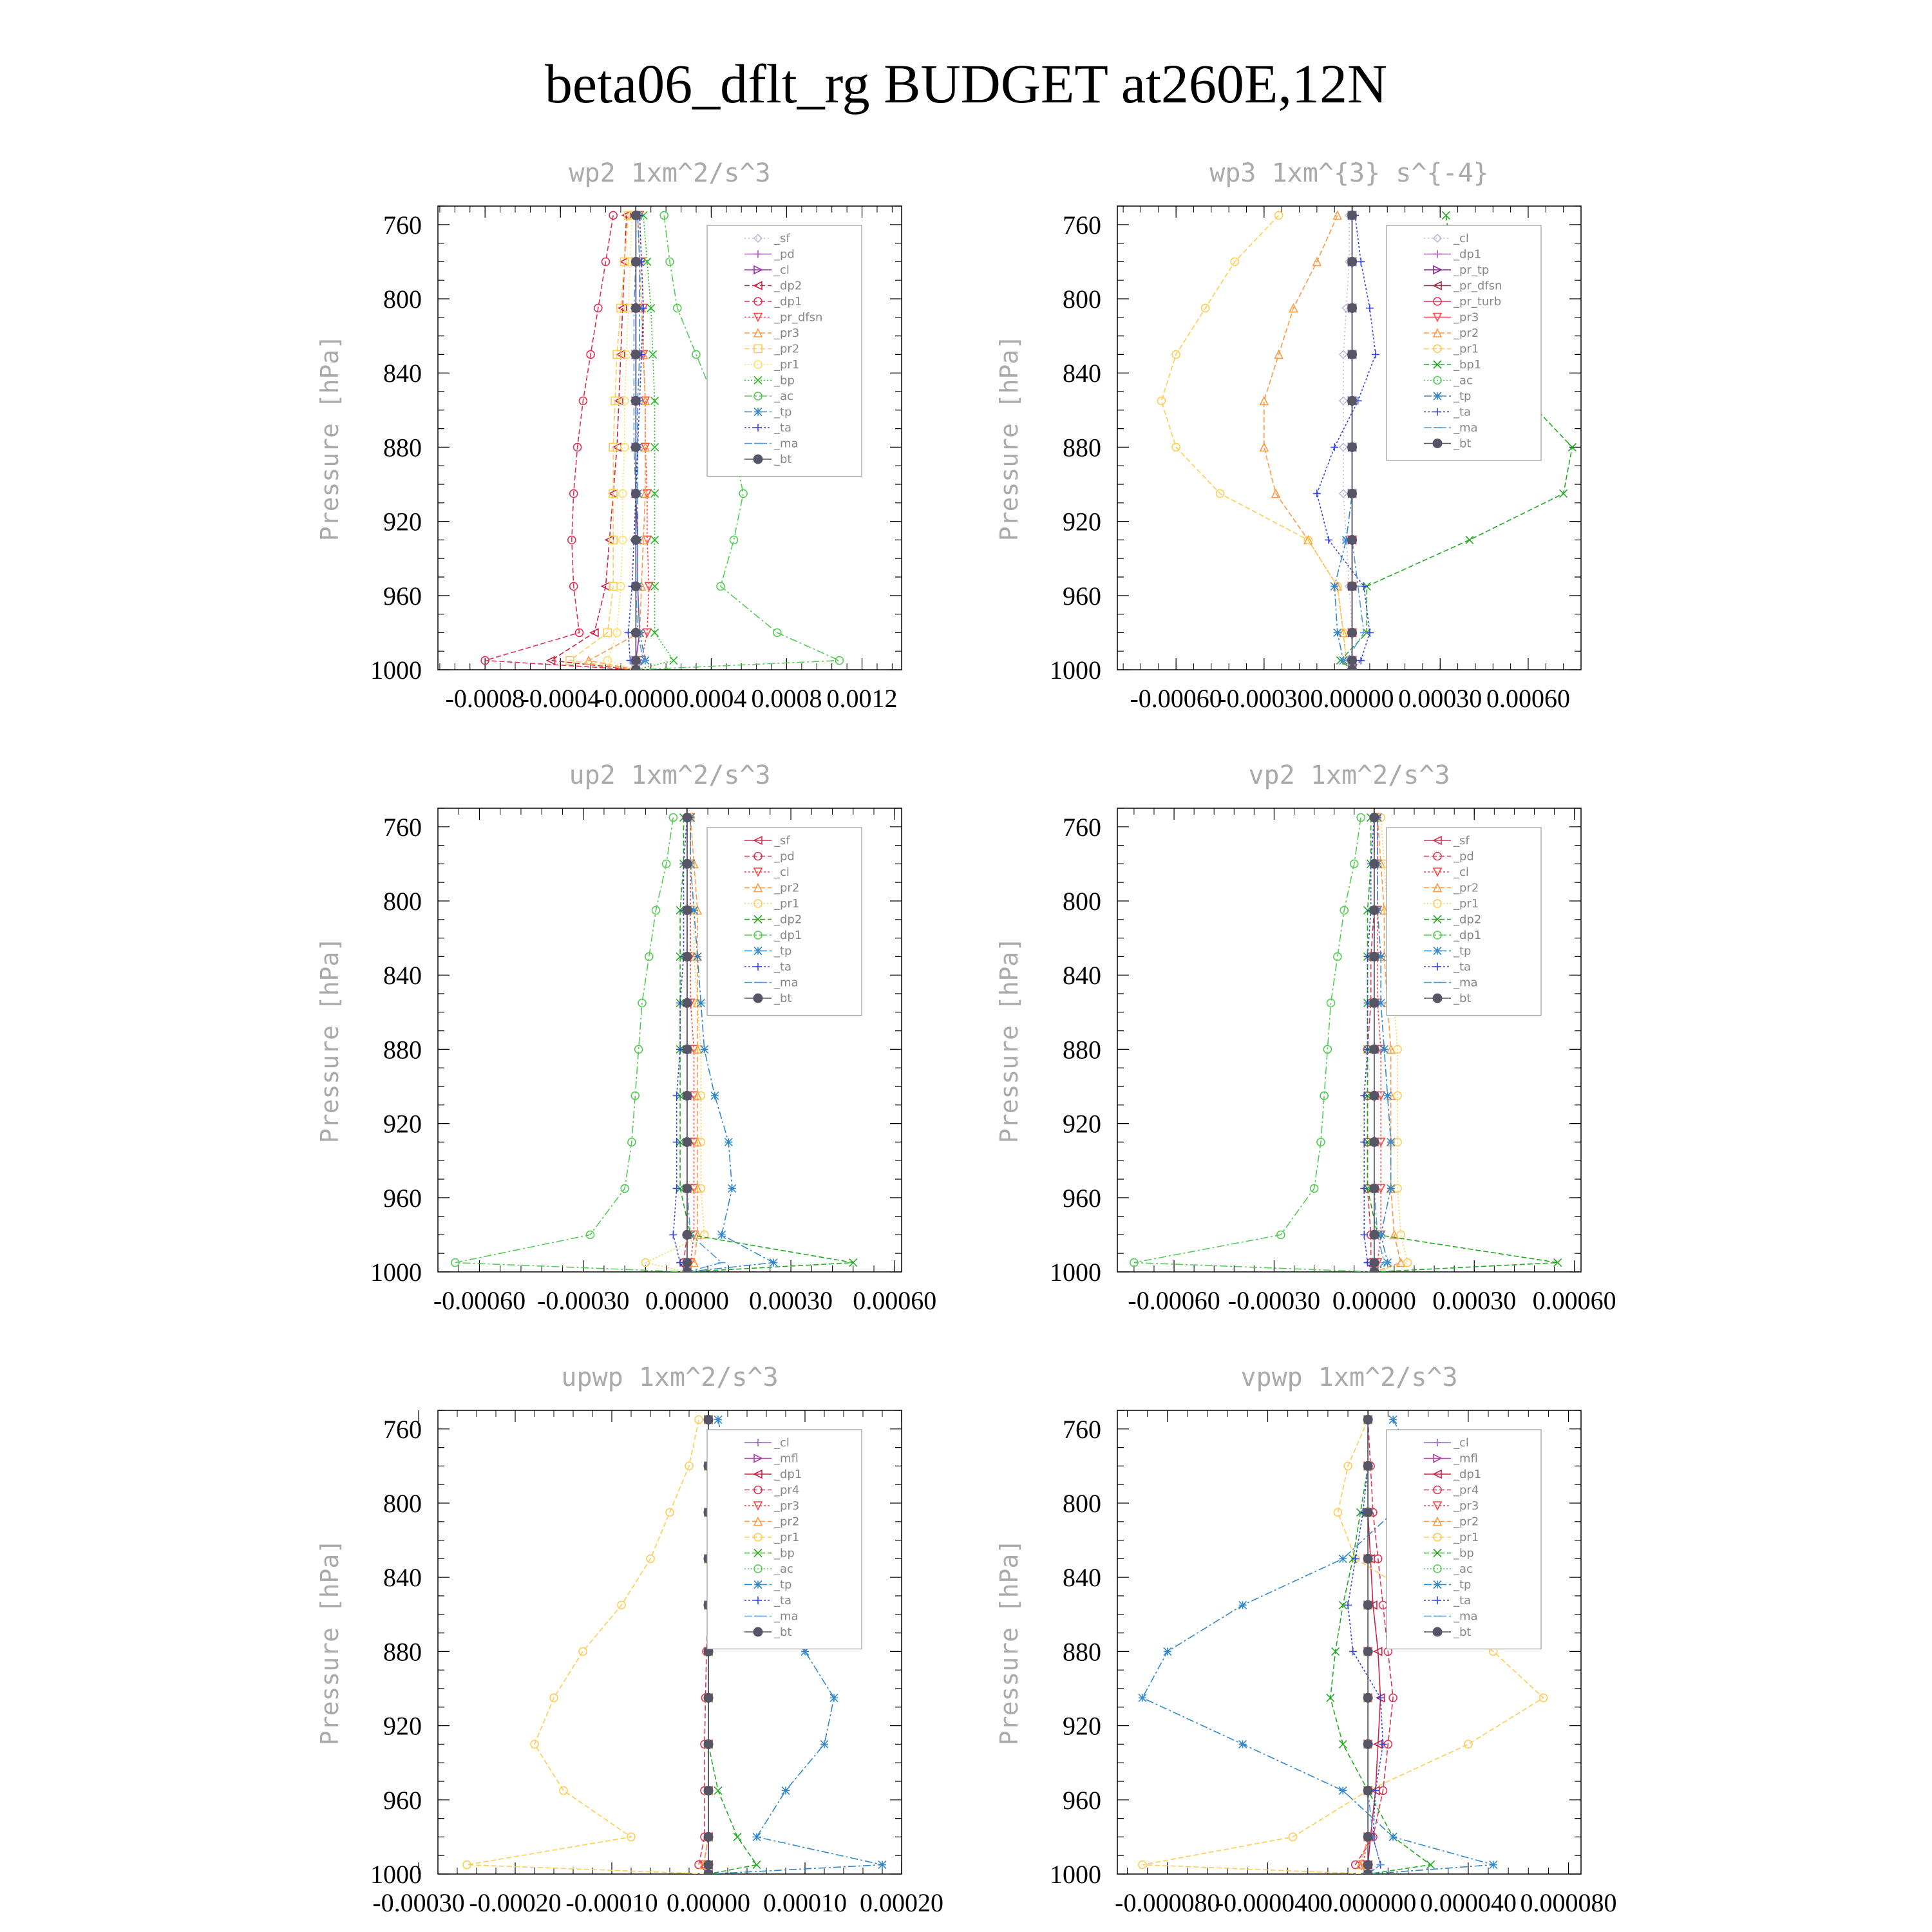  Describe the element at coordinates (1462, 1601) in the screenshot. I see `legend-label: _ta` at that location.